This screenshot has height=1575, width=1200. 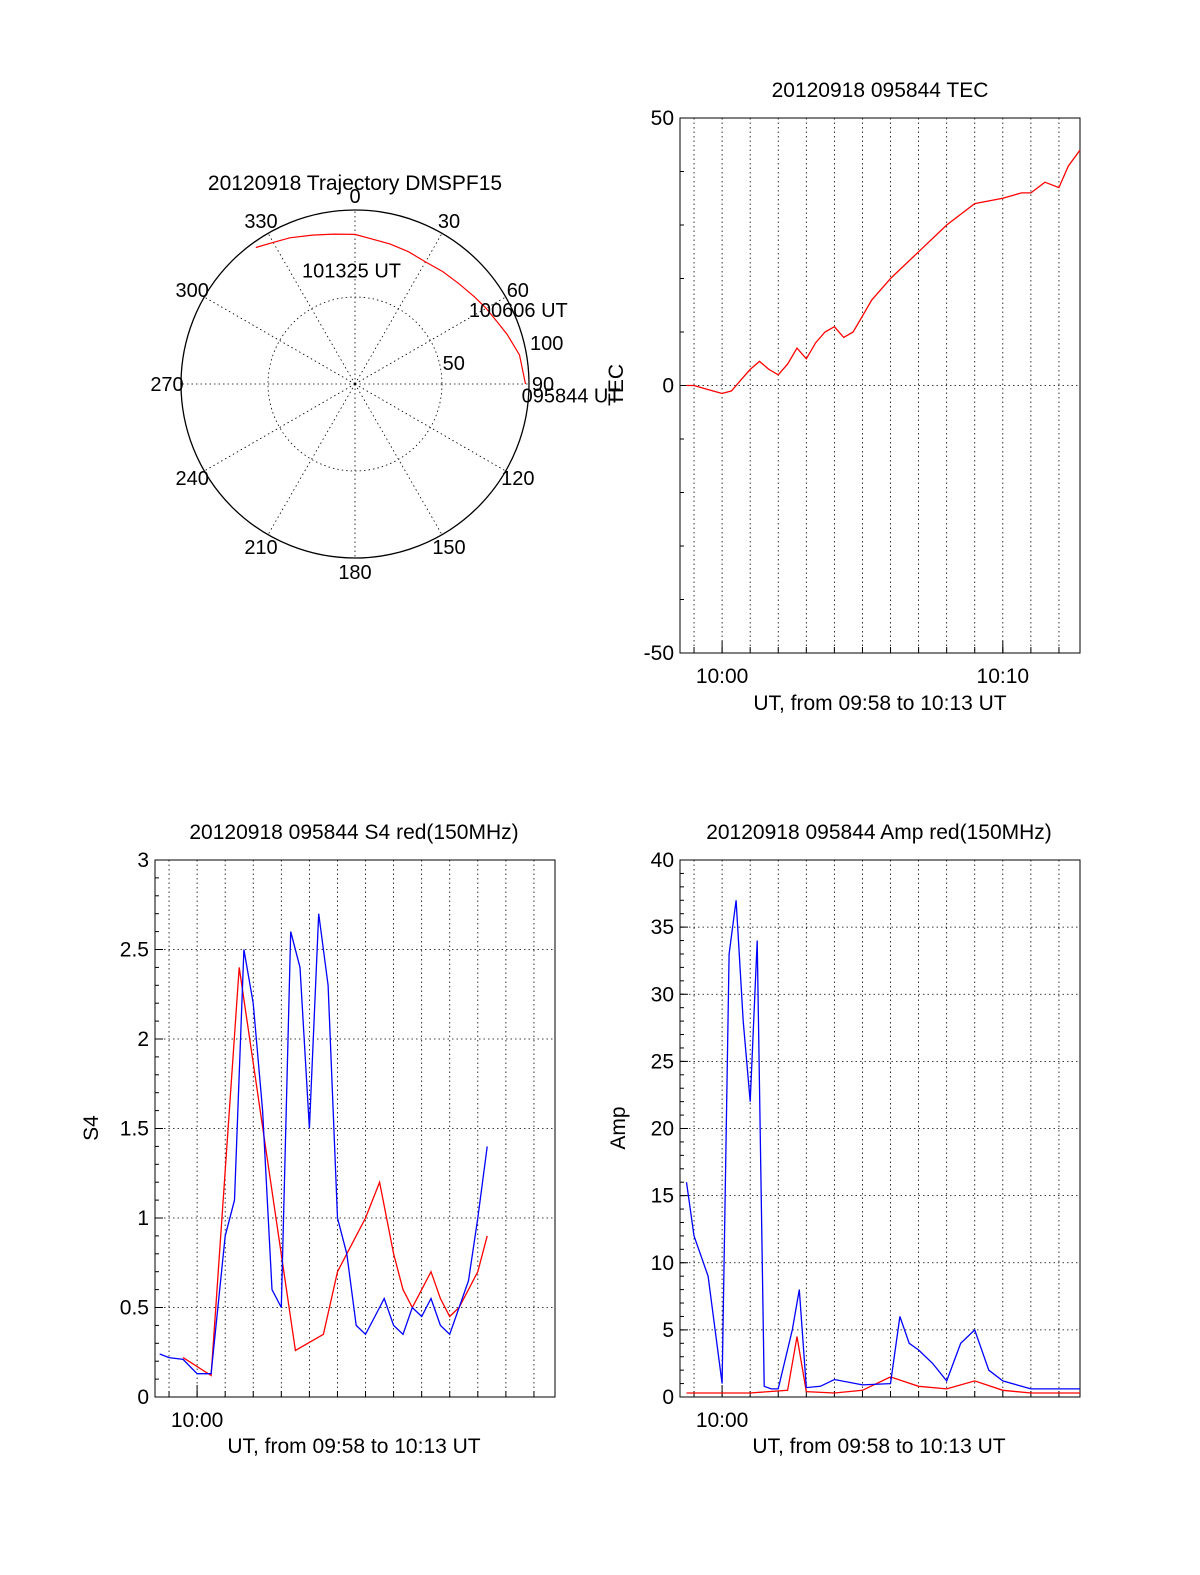 I want to click on polar-radius-labels: 50 100, so click(x=503, y=354).